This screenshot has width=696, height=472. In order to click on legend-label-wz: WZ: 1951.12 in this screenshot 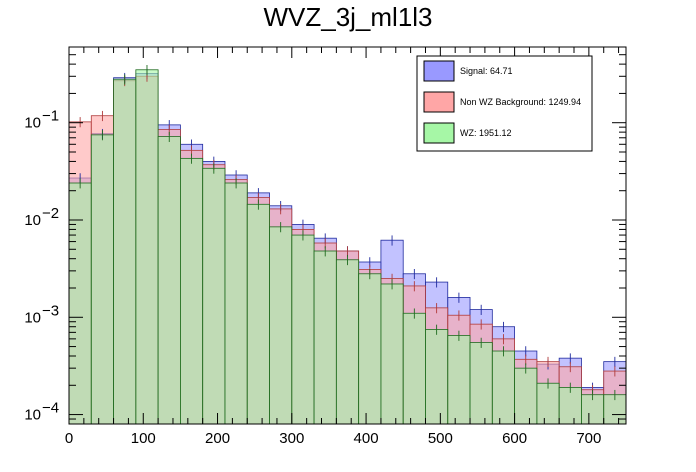, I will do `click(486, 133)`.